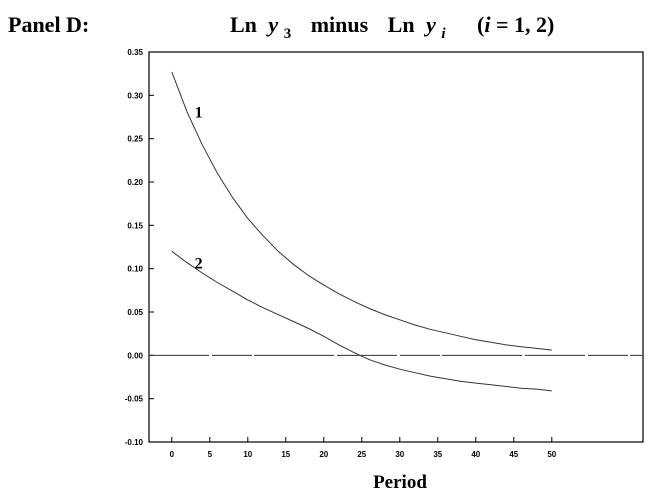 The width and height of the screenshot is (655, 499). Describe the element at coordinates (135, 269) in the screenshot. I see `y-tick-label: 0.10` at that location.